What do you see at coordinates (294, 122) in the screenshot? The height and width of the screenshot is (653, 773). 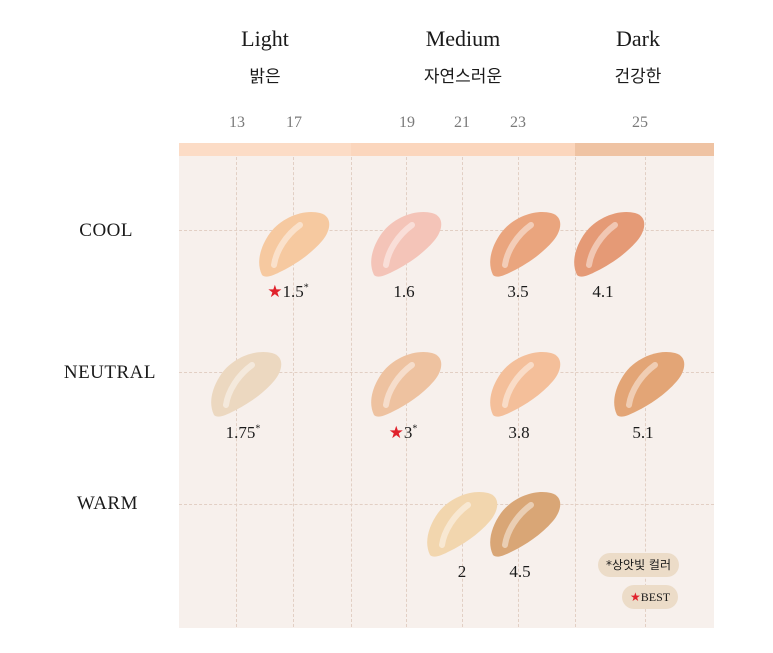 I see `shade-number-17: 17` at bounding box center [294, 122].